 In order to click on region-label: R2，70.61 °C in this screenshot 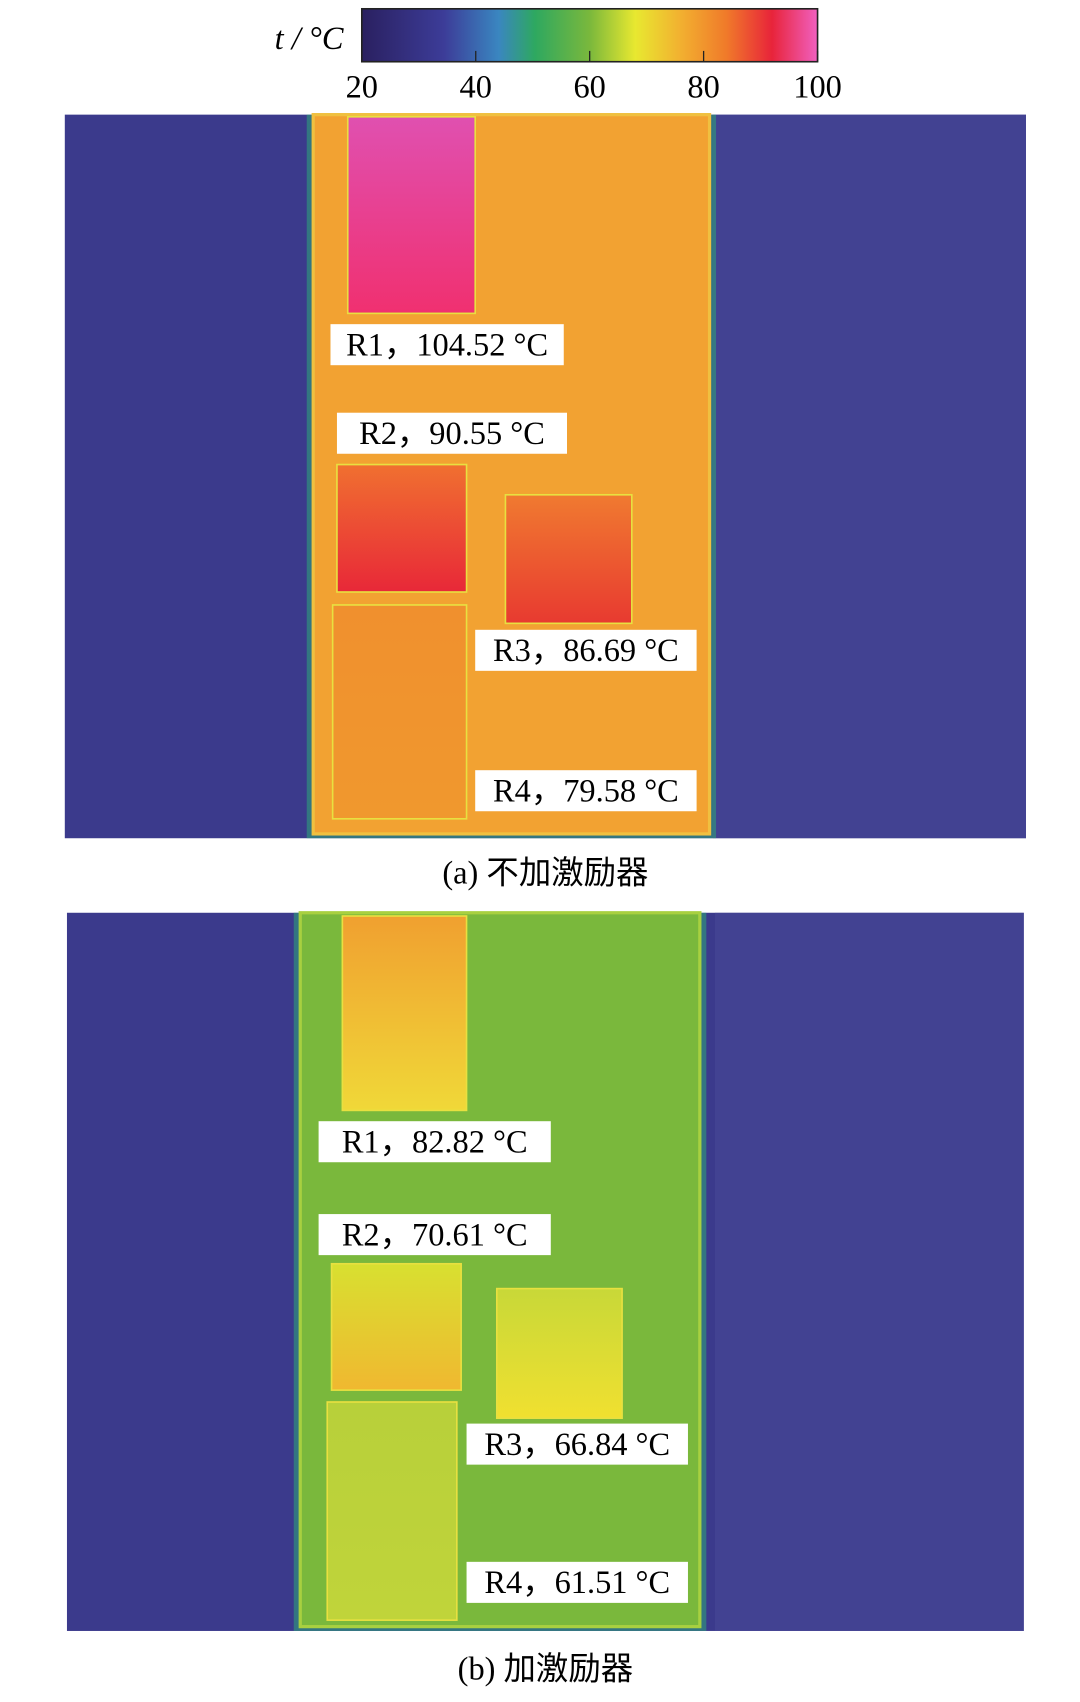, I will do `click(435, 1235)`.